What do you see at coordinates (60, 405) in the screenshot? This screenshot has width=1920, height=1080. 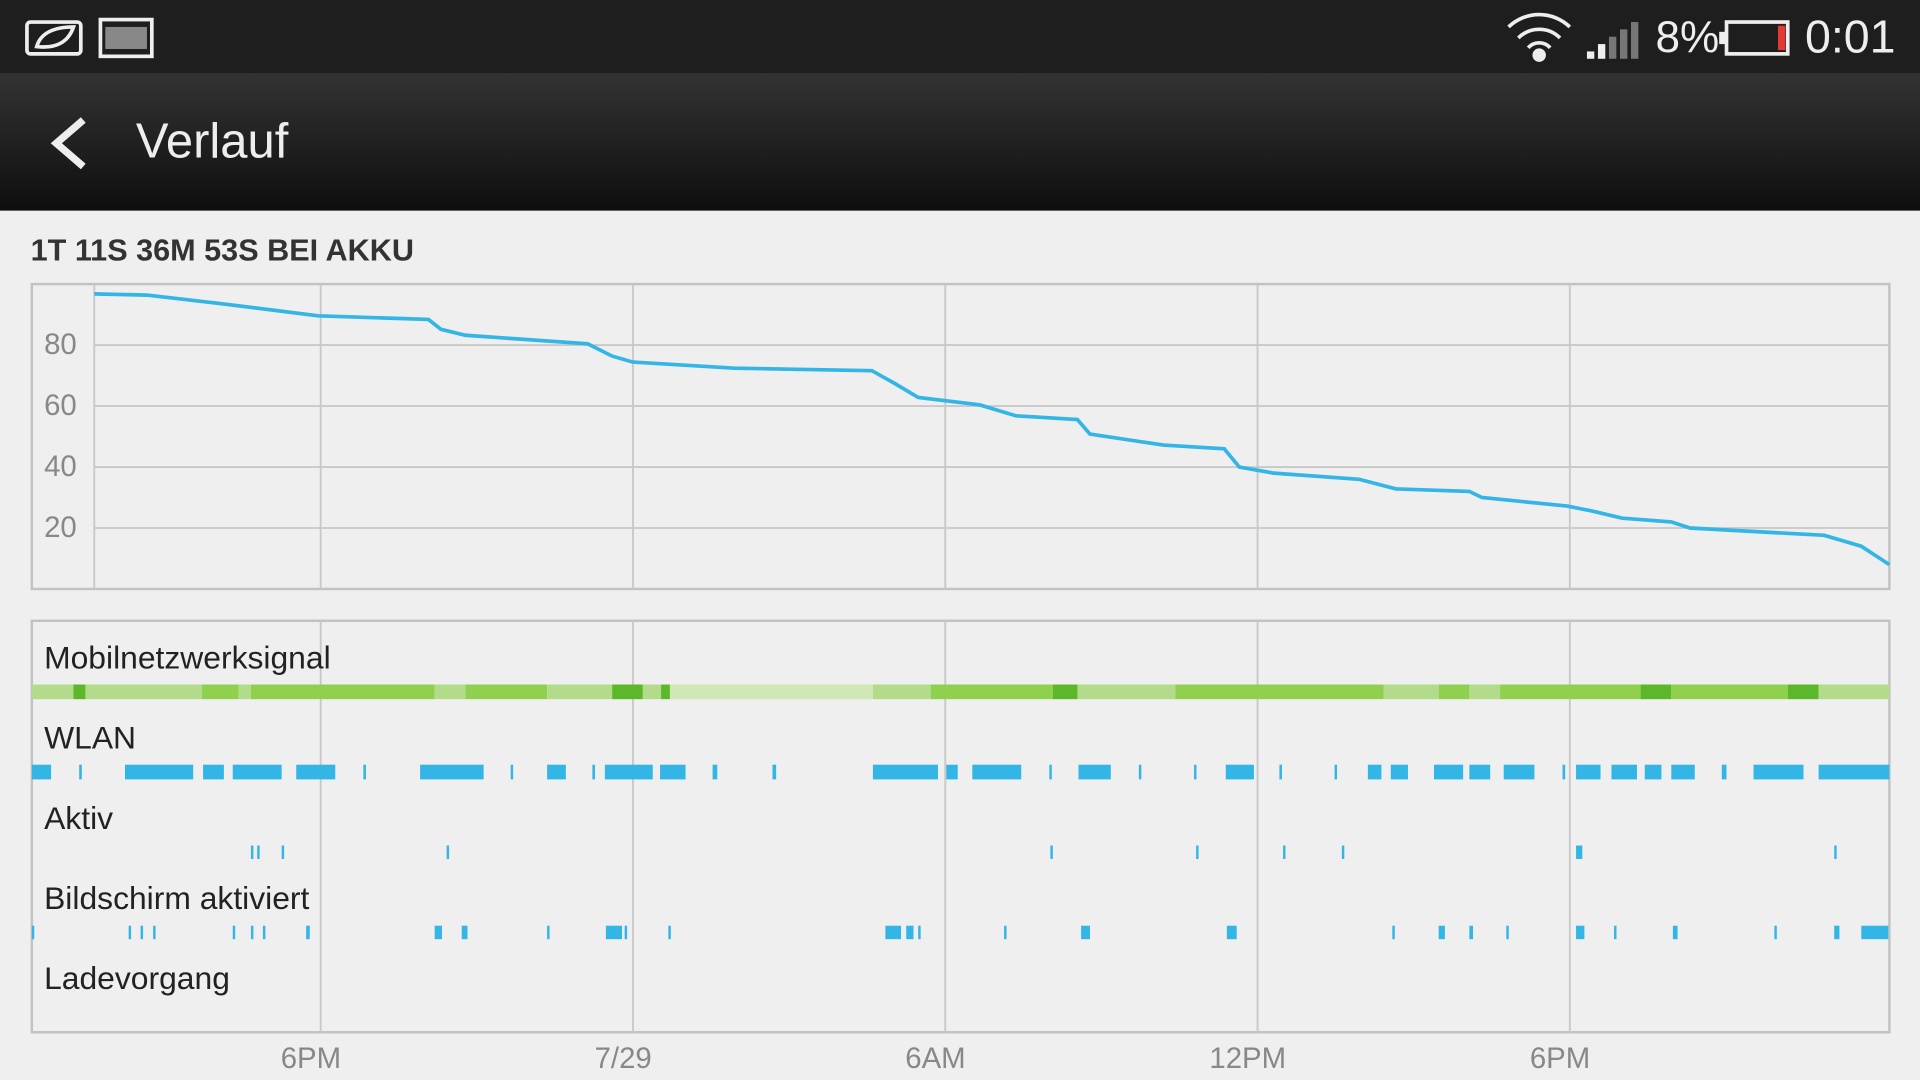 I see `y-tick-label: 60` at bounding box center [60, 405].